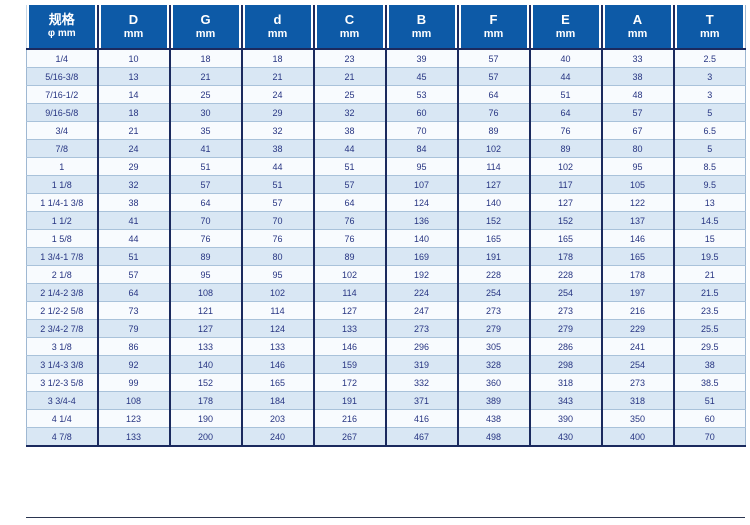 The height and width of the screenshot is (525, 750). What do you see at coordinates (565, 418) in the screenshot?
I see `value-cell-E: 390` at bounding box center [565, 418].